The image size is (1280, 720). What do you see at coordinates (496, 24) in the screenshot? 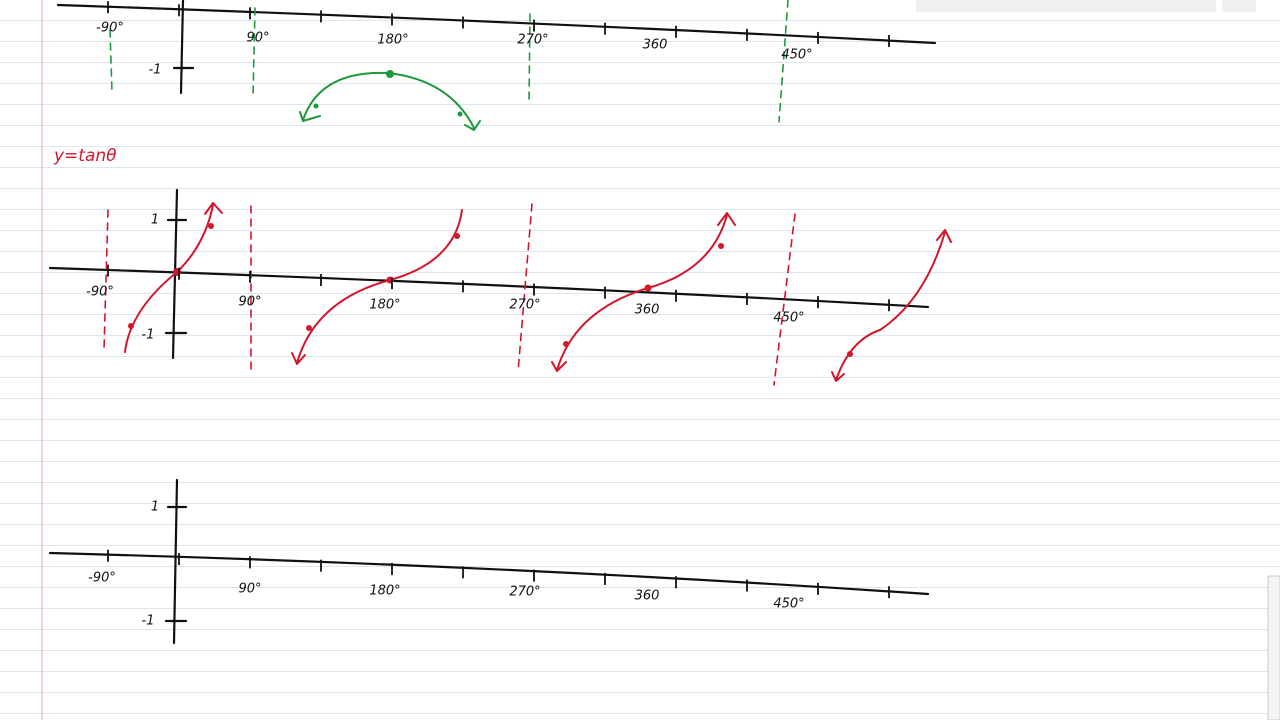
I see `x-axis` at bounding box center [496, 24].